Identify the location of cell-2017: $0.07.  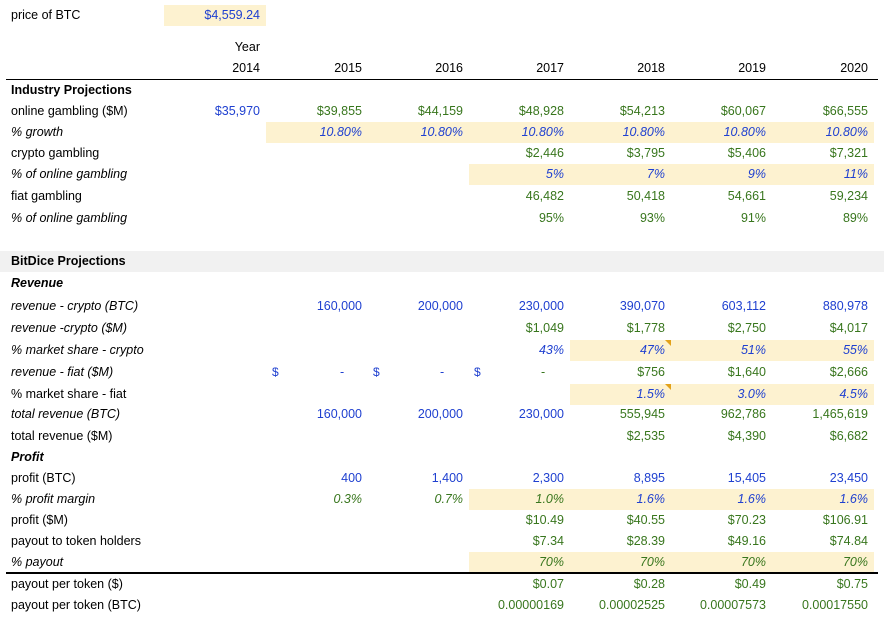
(548, 584).